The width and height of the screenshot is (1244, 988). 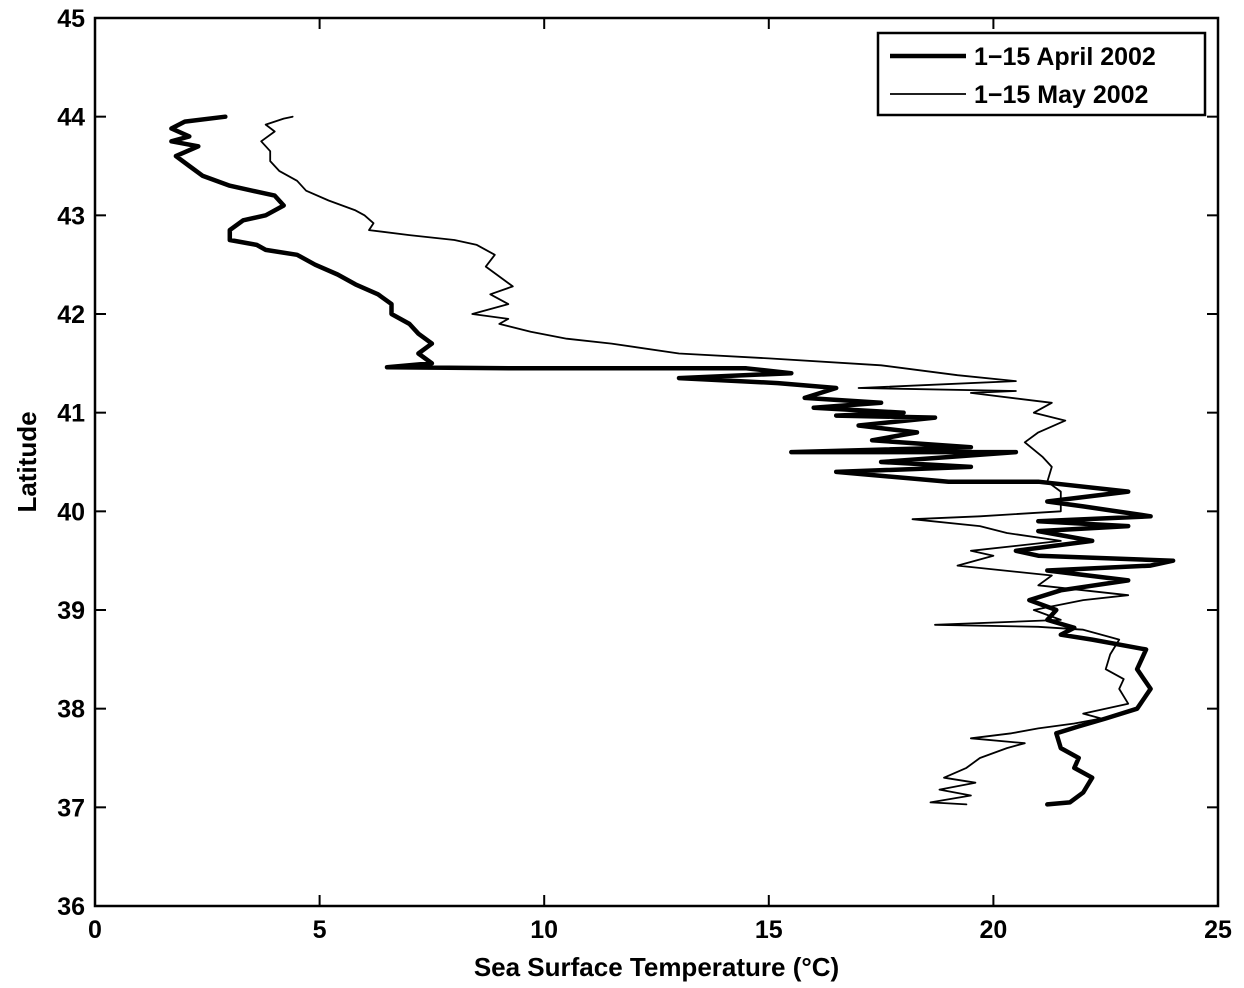 What do you see at coordinates (71, 710) in the screenshot?
I see `y-tick-label: 38` at bounding box center [71, 710].